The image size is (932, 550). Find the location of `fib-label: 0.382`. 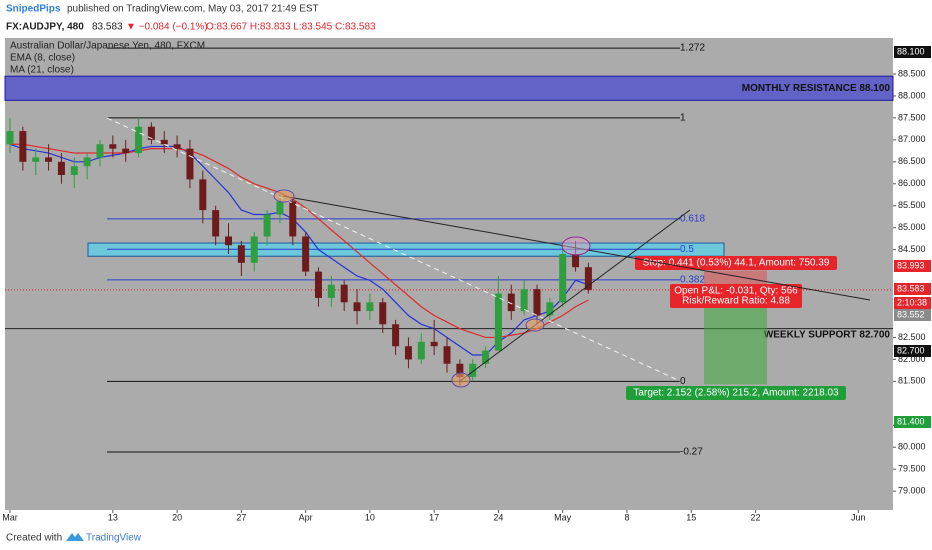

fib-label: 0.382 is located at coordinates (692, 280).